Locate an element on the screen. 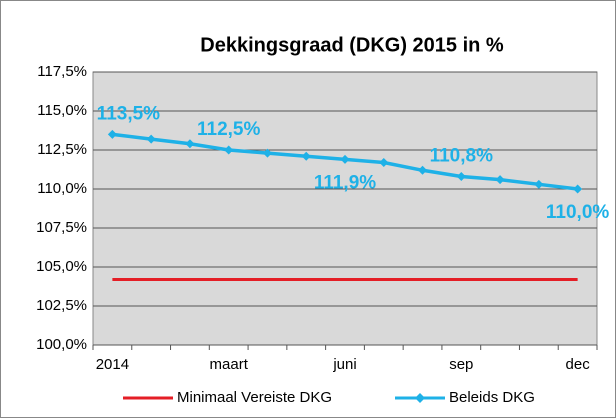 This screenshot has width=616, height=418. x-tick-label: juni is located at coordinates (344, 364).